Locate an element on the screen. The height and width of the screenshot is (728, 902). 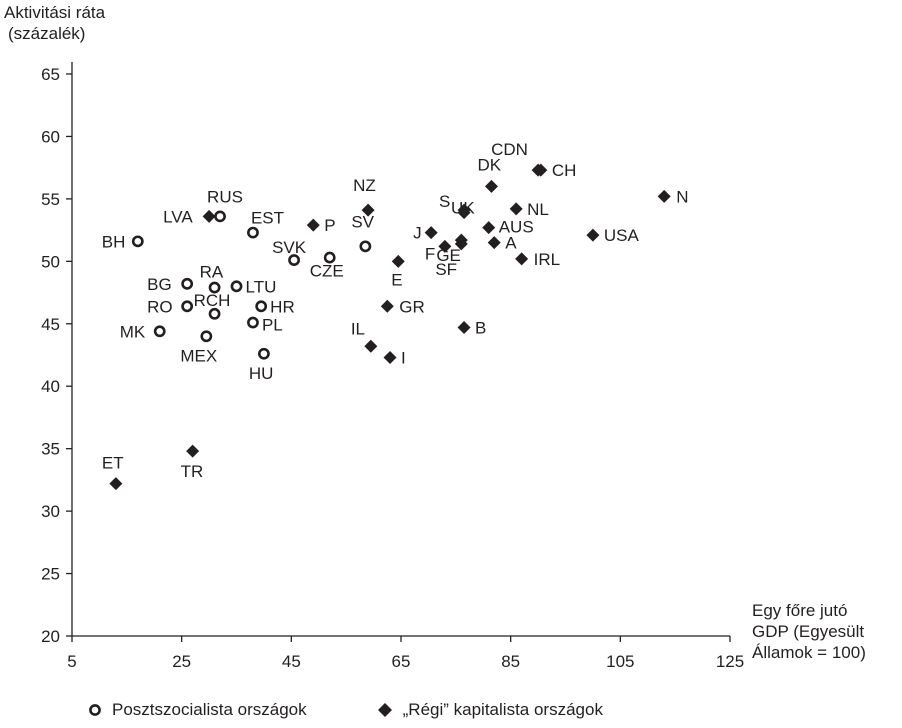
point-label-bh: BH is located at coordinates (114, 241).